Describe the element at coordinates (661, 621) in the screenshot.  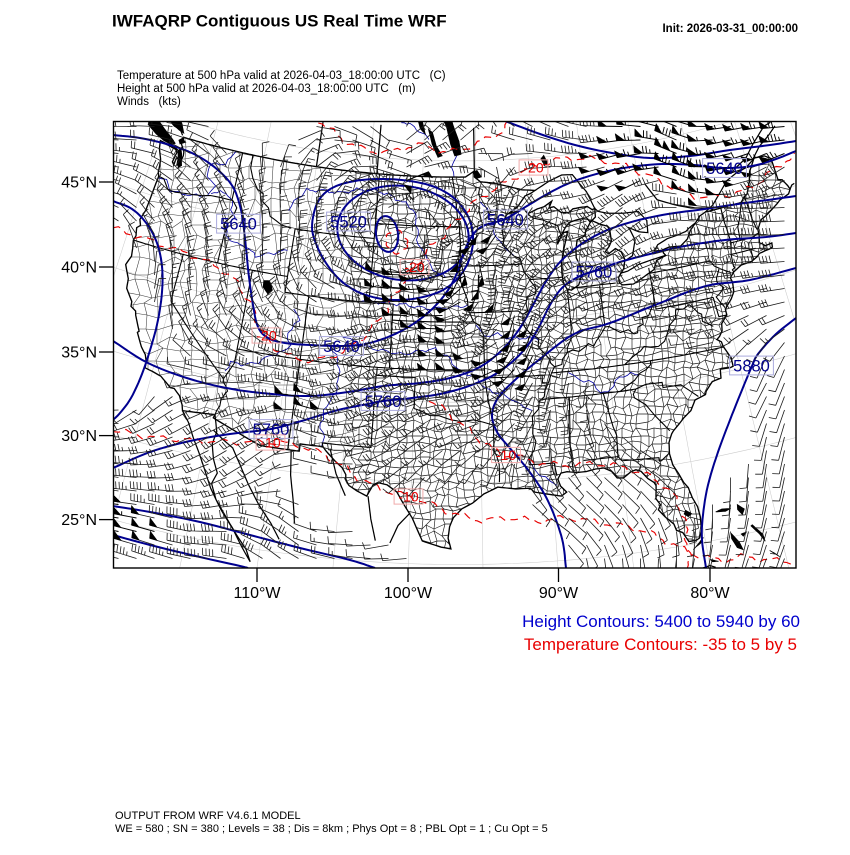
I see `svg-text:Height Contours: 5400 to 5940: Height Contours: 5400 to 5940 by 60` at that location.